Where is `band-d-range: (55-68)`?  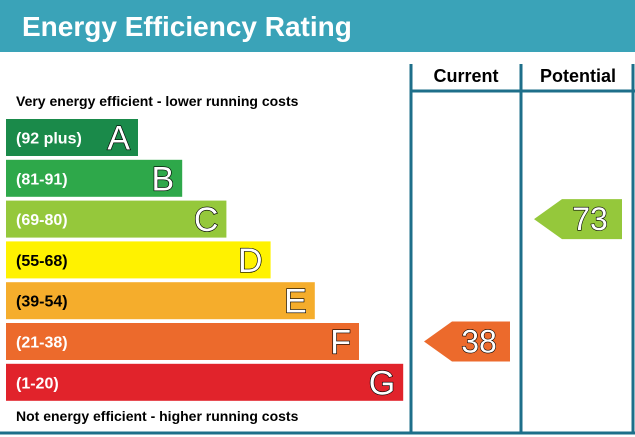
band-d-range: (55-68) is located at coordinates (42, 261).